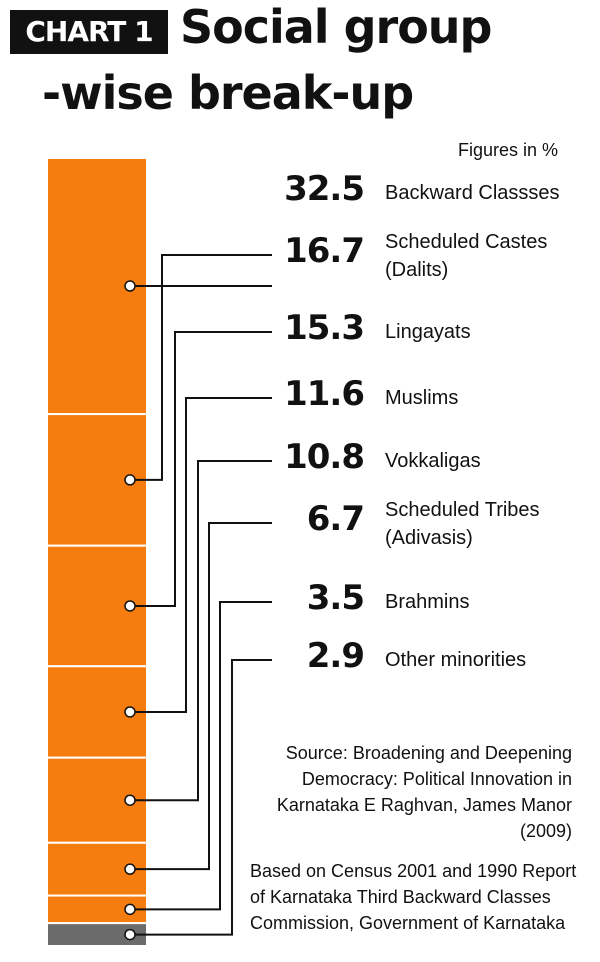 The width and height of the screenshot is (600, 962). I want to click on value-label-7: 2.9, so click(335, 656).